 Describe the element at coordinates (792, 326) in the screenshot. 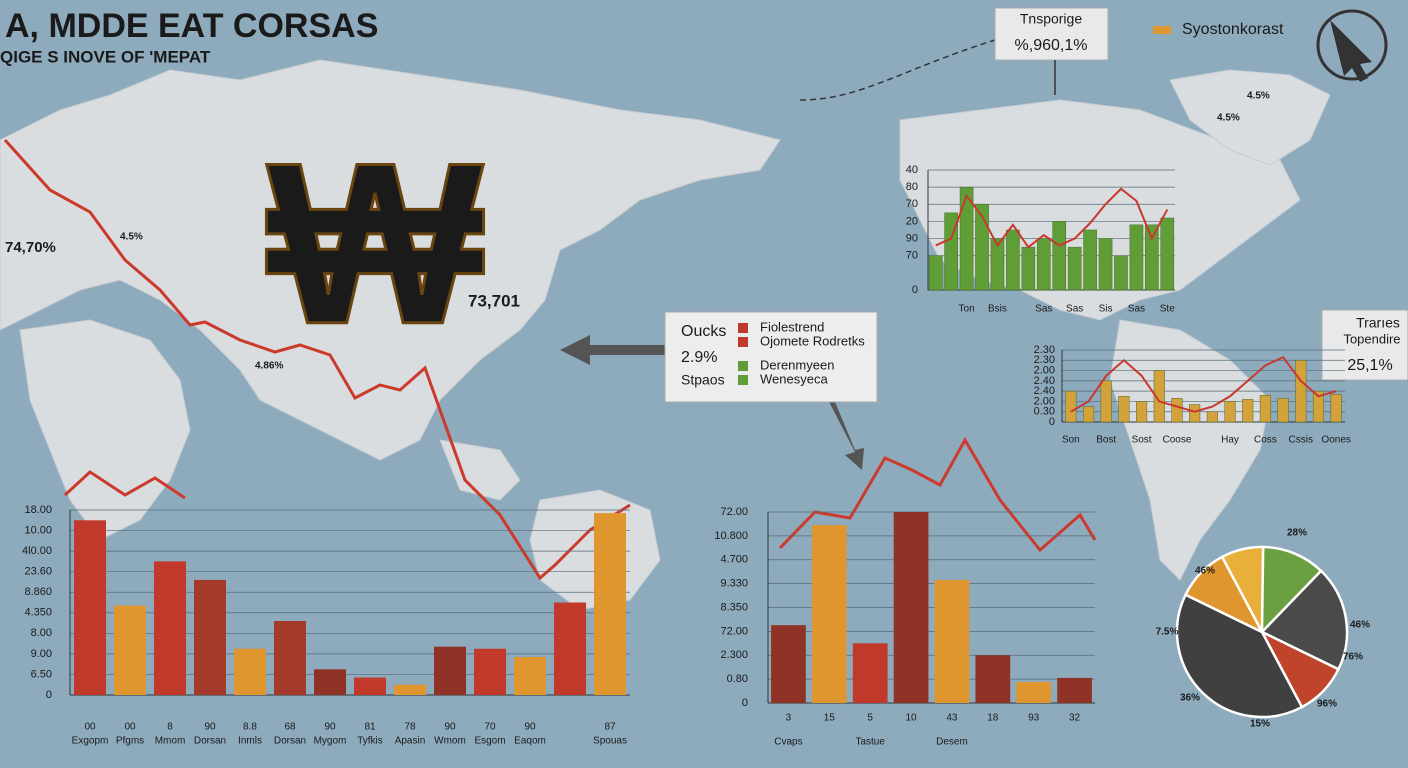

I see `legend-label: Fiolestrend` at that location.